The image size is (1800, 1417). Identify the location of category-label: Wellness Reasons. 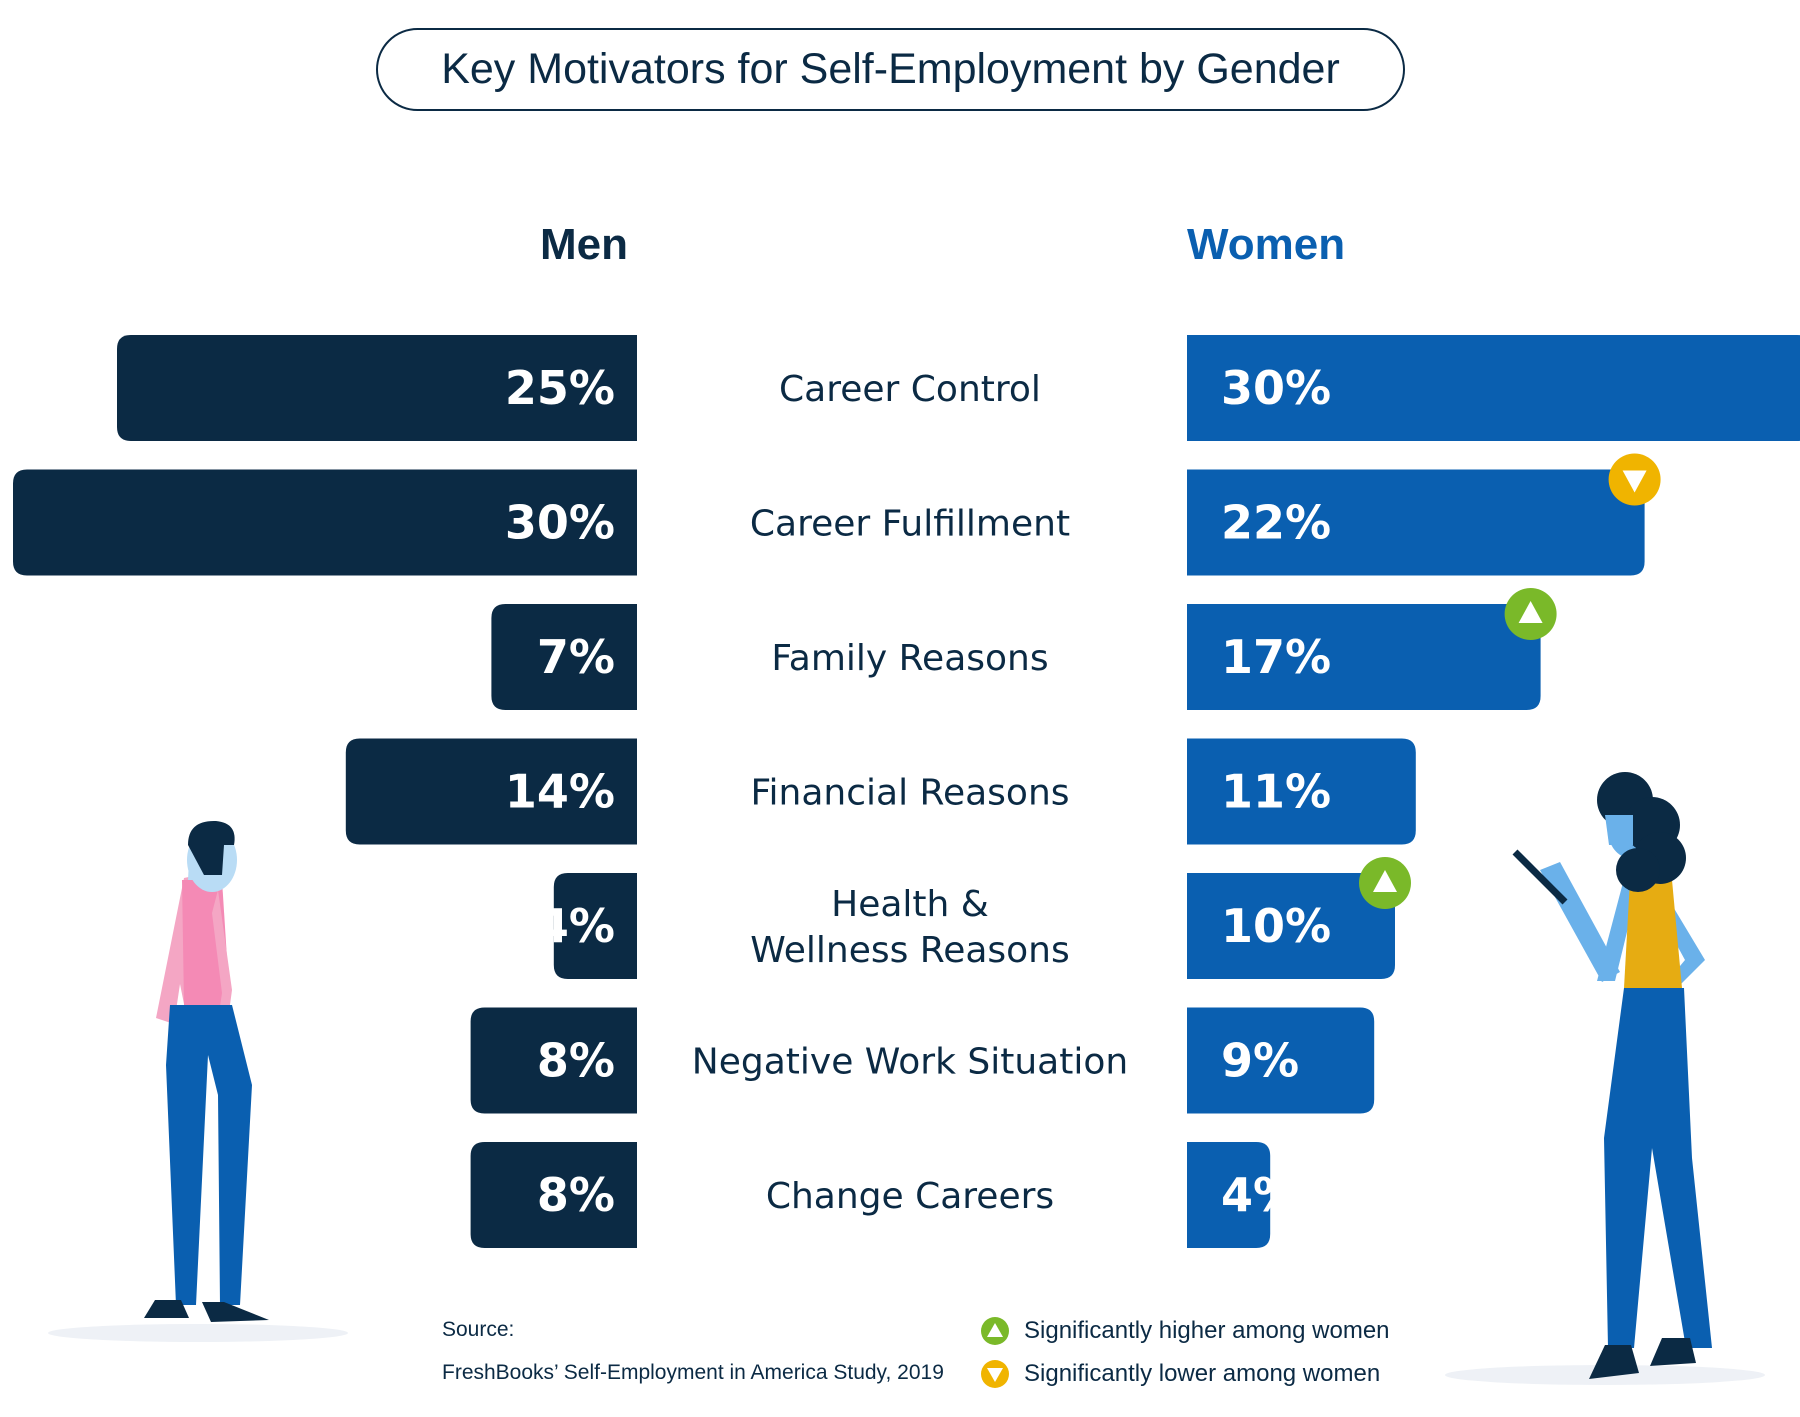
(910, 950).